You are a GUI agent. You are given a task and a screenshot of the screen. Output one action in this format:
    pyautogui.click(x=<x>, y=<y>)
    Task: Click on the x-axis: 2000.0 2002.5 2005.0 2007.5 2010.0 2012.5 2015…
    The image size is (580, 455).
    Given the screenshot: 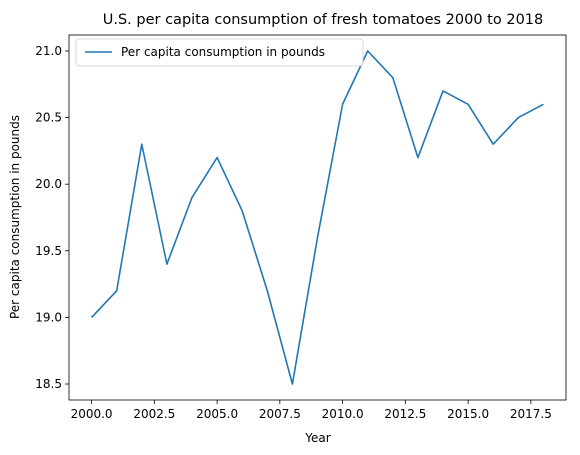 What is the action you would take?
    pyautogui.click(x=311, y=410)
    